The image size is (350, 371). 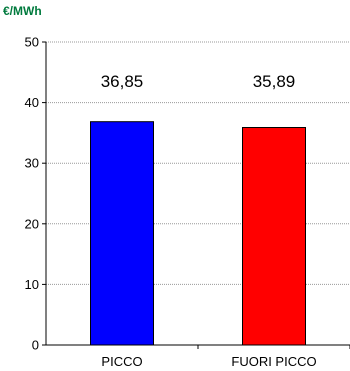 I want to click on x-axis: PICCO FUORI PICCO, so click(x=198, y=356).